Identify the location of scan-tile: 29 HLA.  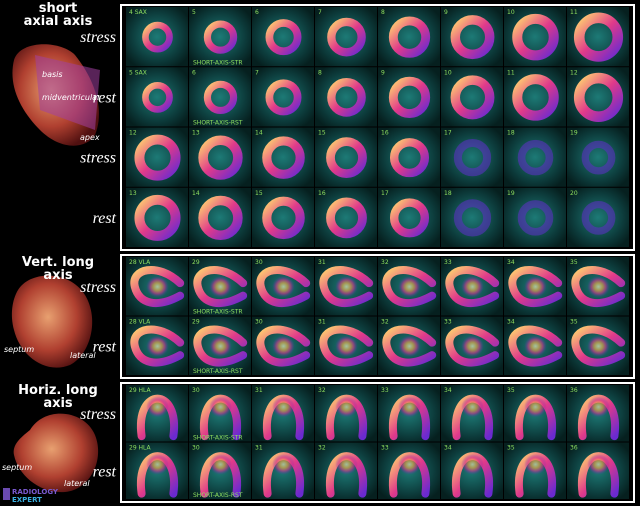
(157, 470).